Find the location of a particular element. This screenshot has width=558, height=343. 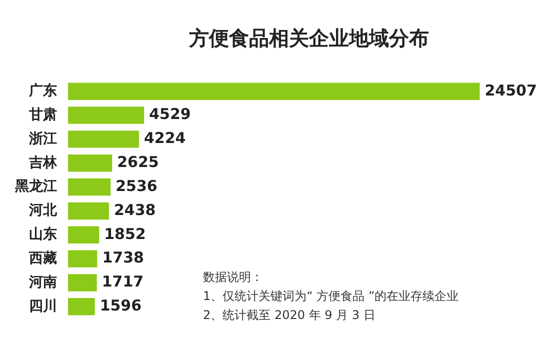

annotation: 2、统计截至 2020 年 9 月 3 日 is located at coordinates (289, 315).